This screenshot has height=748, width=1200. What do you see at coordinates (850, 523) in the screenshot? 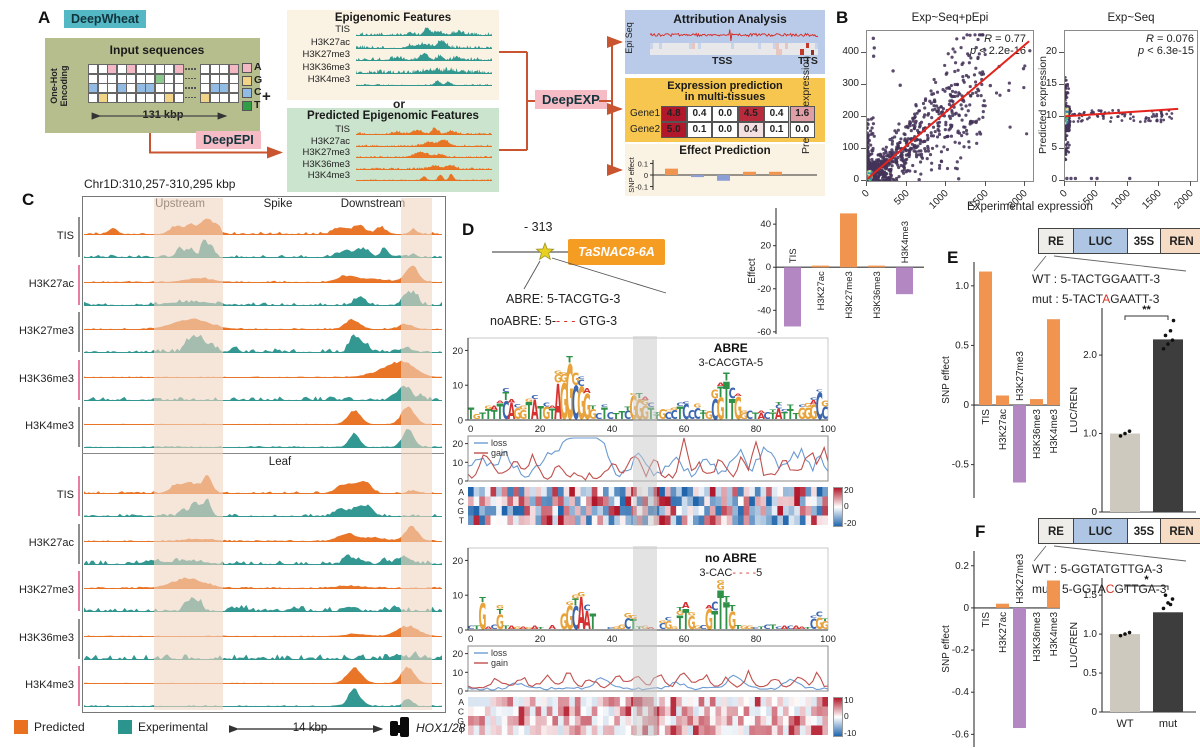
I see `svg-text: -20` at bounding box center [850, 523].